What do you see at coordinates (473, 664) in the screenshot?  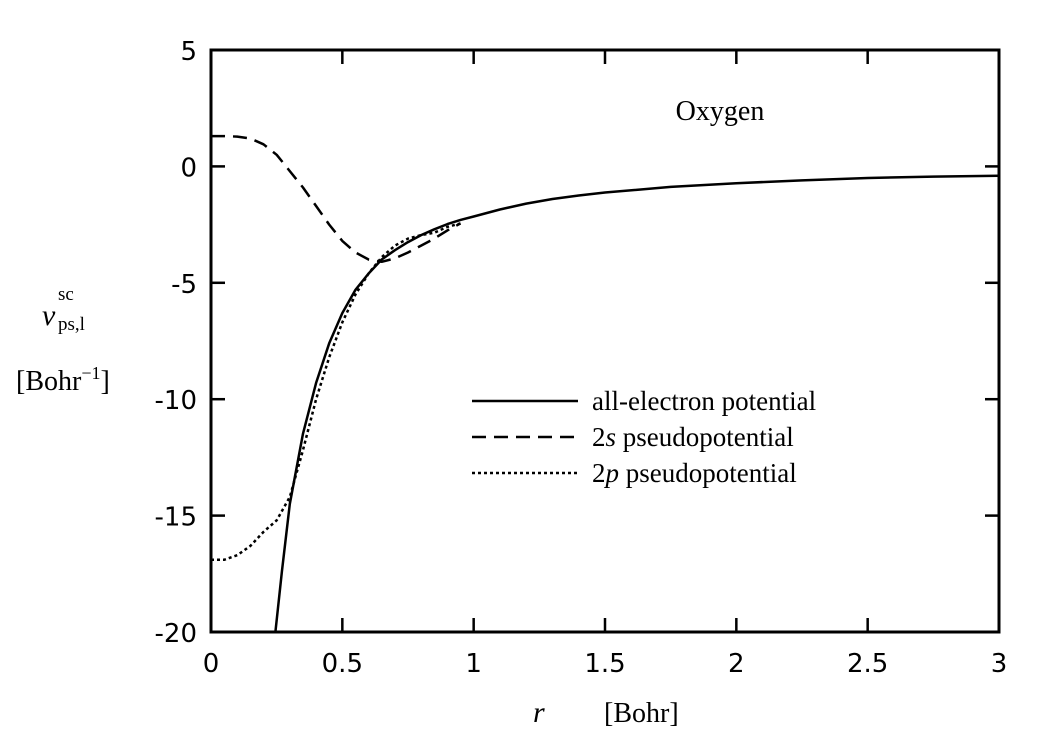 I see `x-tick-label: 1` at bounding box center [473, 664].